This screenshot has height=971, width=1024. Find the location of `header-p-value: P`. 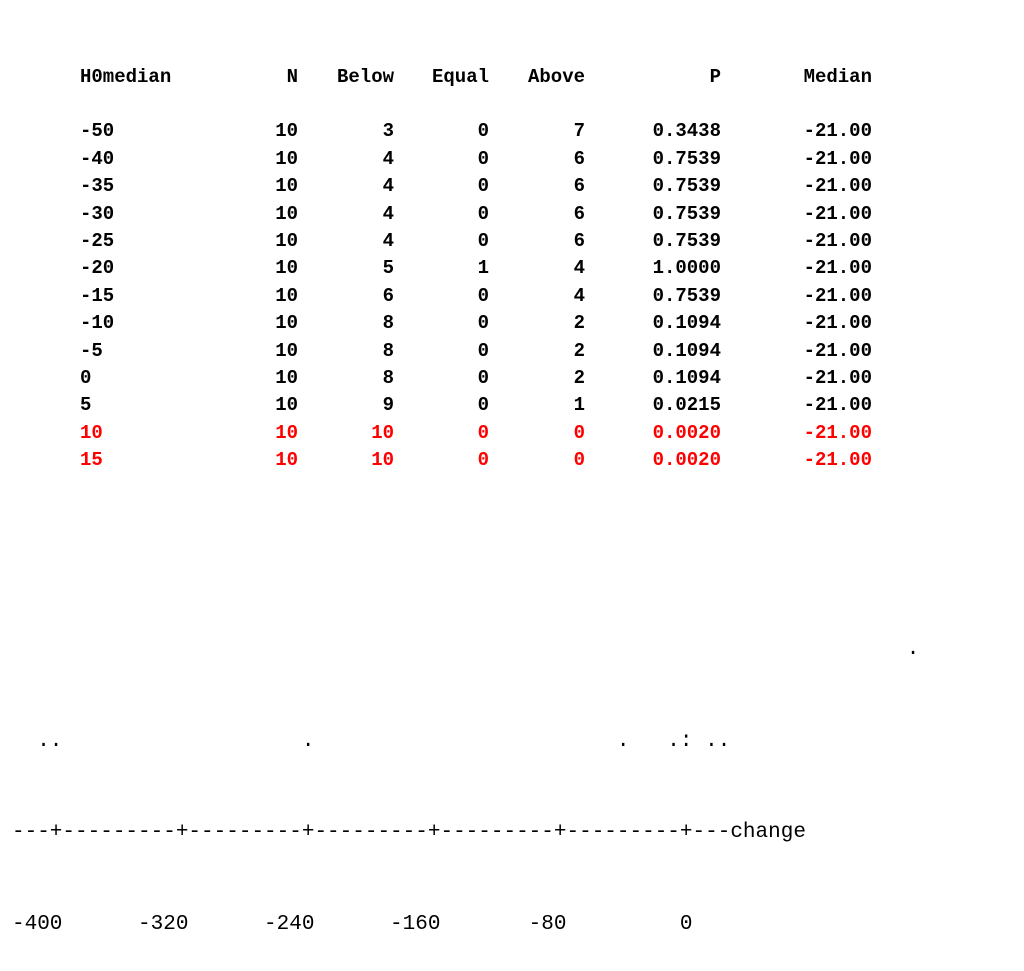

header-p-value: P is located at coordinates (715, 77).